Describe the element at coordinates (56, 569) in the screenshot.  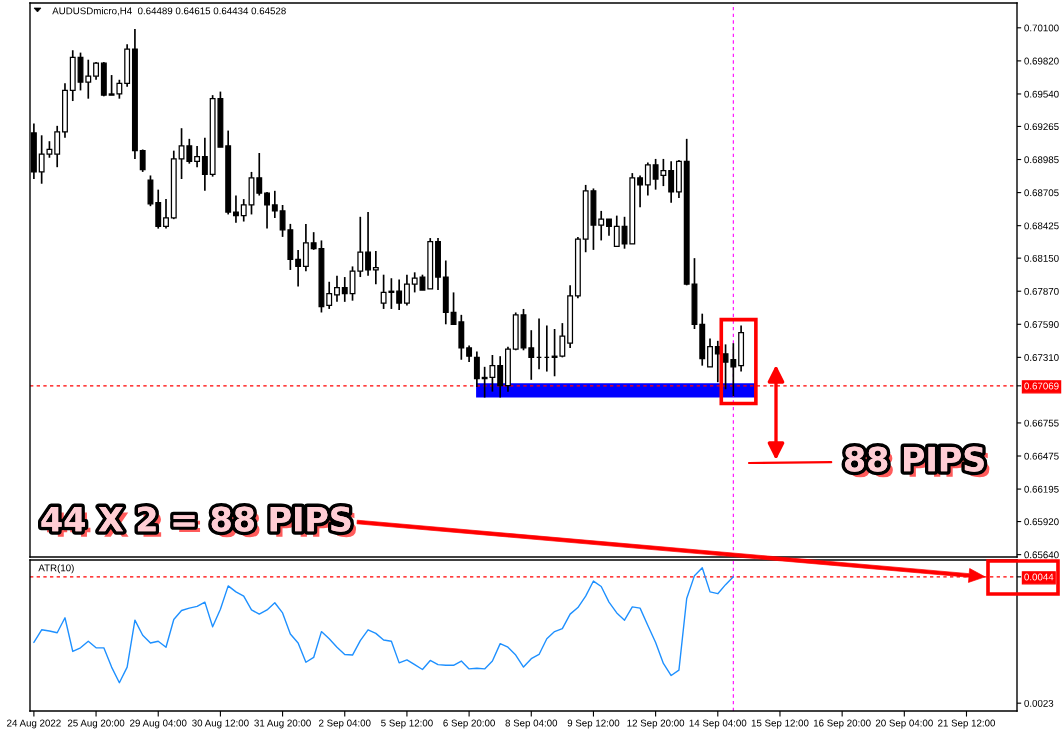
I see `chart-title: ATR(10)` at that location.